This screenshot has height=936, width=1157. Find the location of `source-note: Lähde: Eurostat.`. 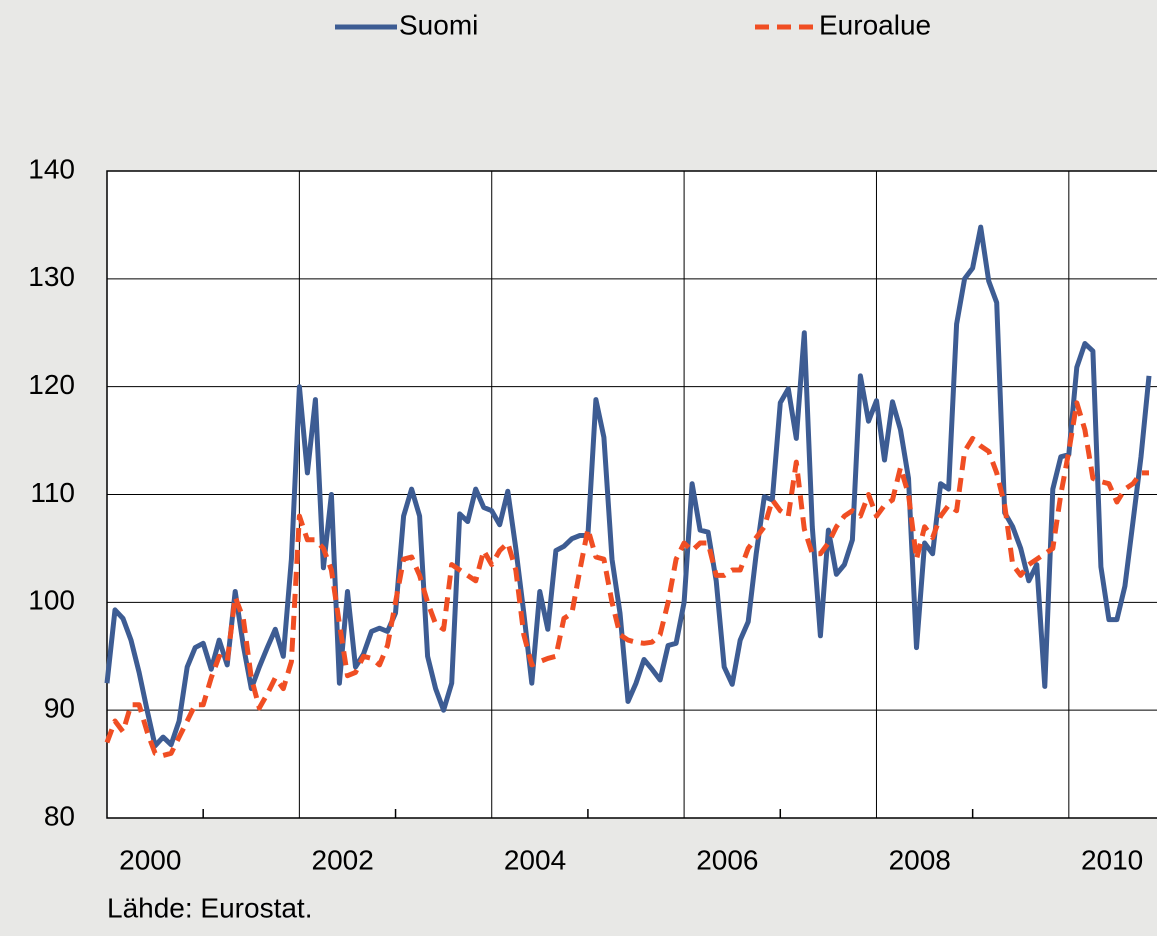

source-note: Lähde: Eurostat. is located at coordinates (209, 907).